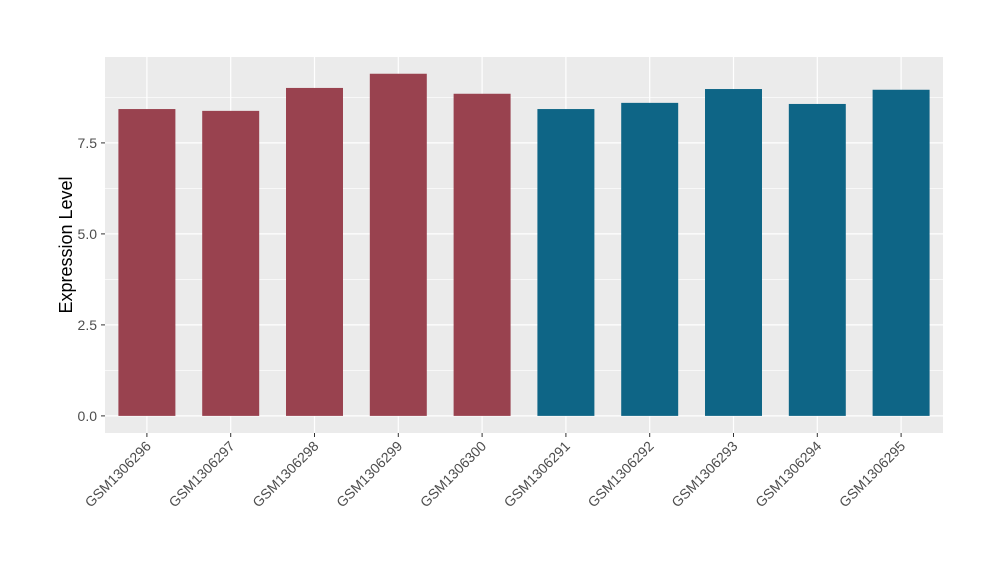 The height and width of the screenshot is (580, 1000). Describe the element at coordinates (369, 474) in the screenshot. I see `x-tick-label: GSM1306299` at that location.